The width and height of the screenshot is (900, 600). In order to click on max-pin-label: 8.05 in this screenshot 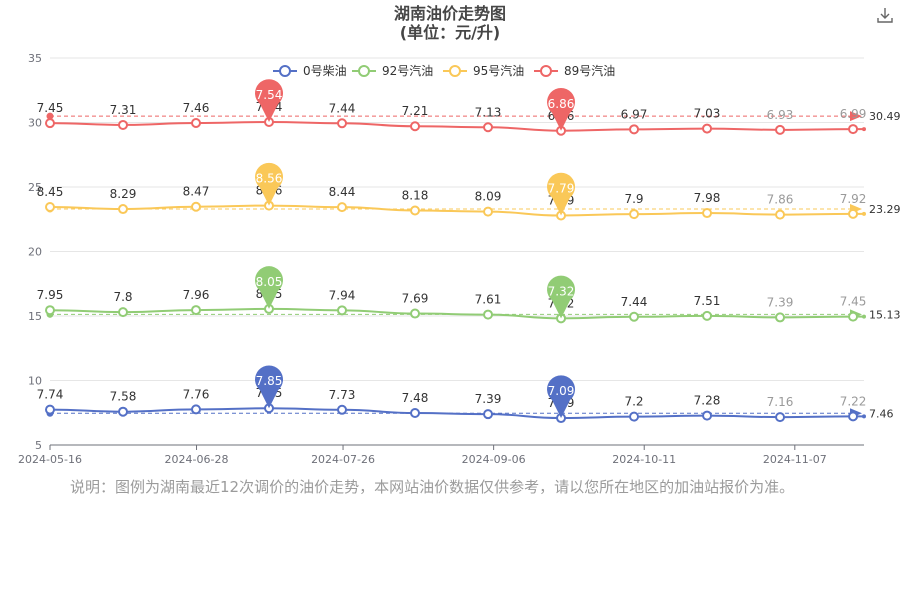, I will do `click(269, 282)`.